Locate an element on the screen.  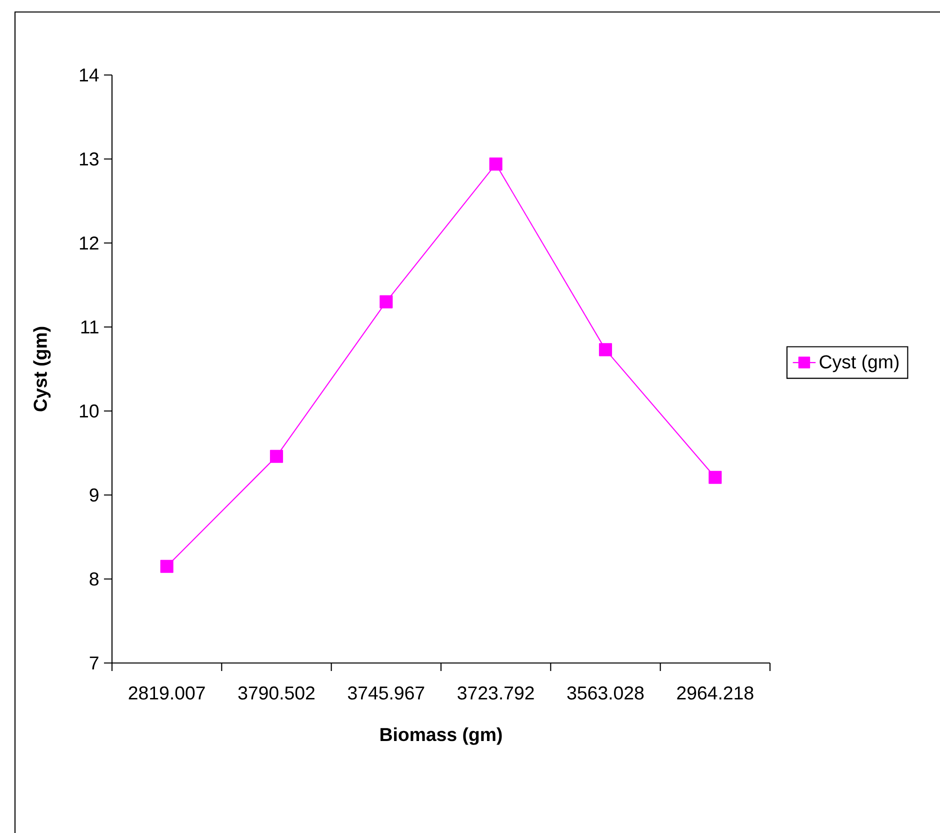
y-tick-label: 11 is located at coordinates (89, 327).